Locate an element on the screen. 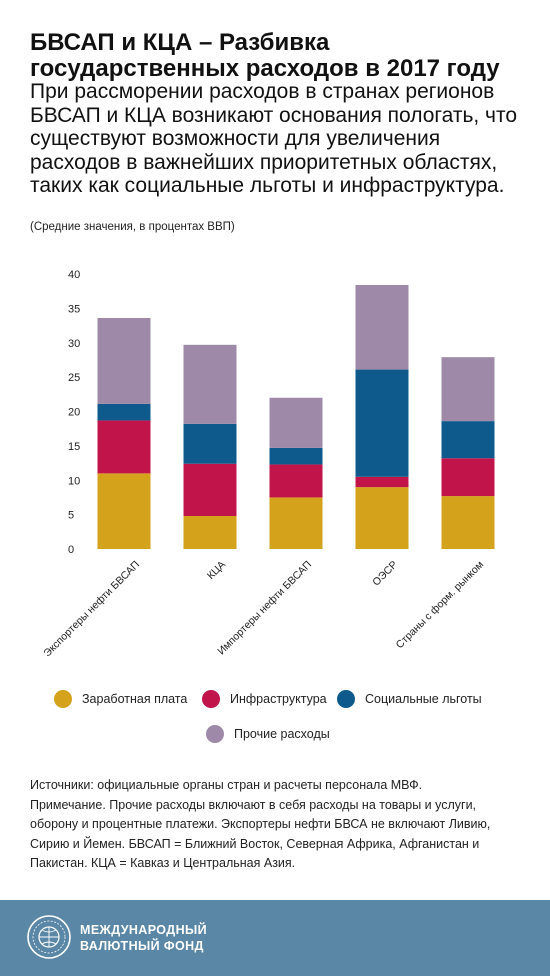  legend-label-social-benefits: Социальные льготы is located at coordinates (423, 699).